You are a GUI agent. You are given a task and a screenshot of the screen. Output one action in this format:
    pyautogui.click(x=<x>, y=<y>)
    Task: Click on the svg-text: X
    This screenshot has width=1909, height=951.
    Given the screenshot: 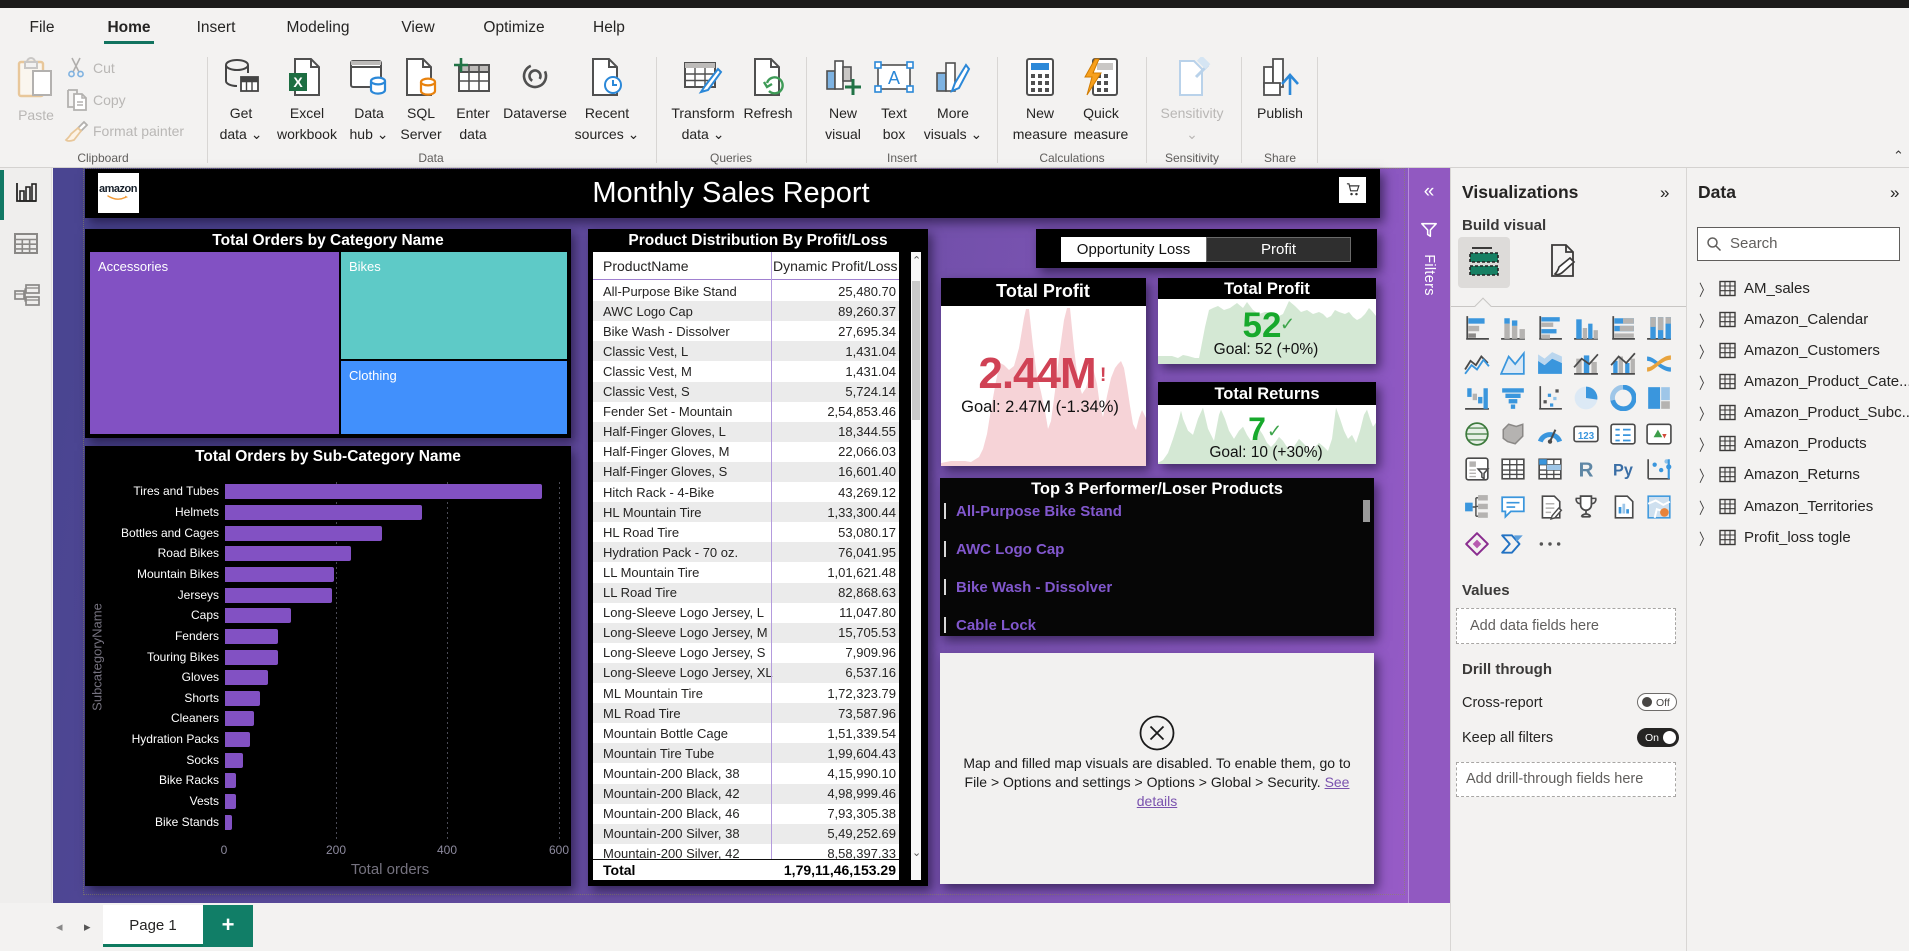 What is the action you would take?
    pyautogui.click(x=298, y=82)
    